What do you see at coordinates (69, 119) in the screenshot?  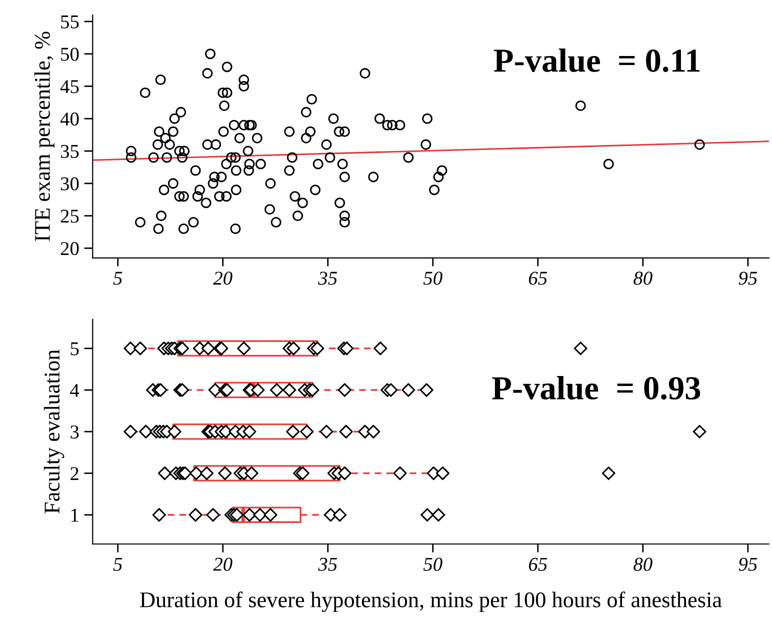 I see `y-tick-label: 40` at bounding box center [69, 119].